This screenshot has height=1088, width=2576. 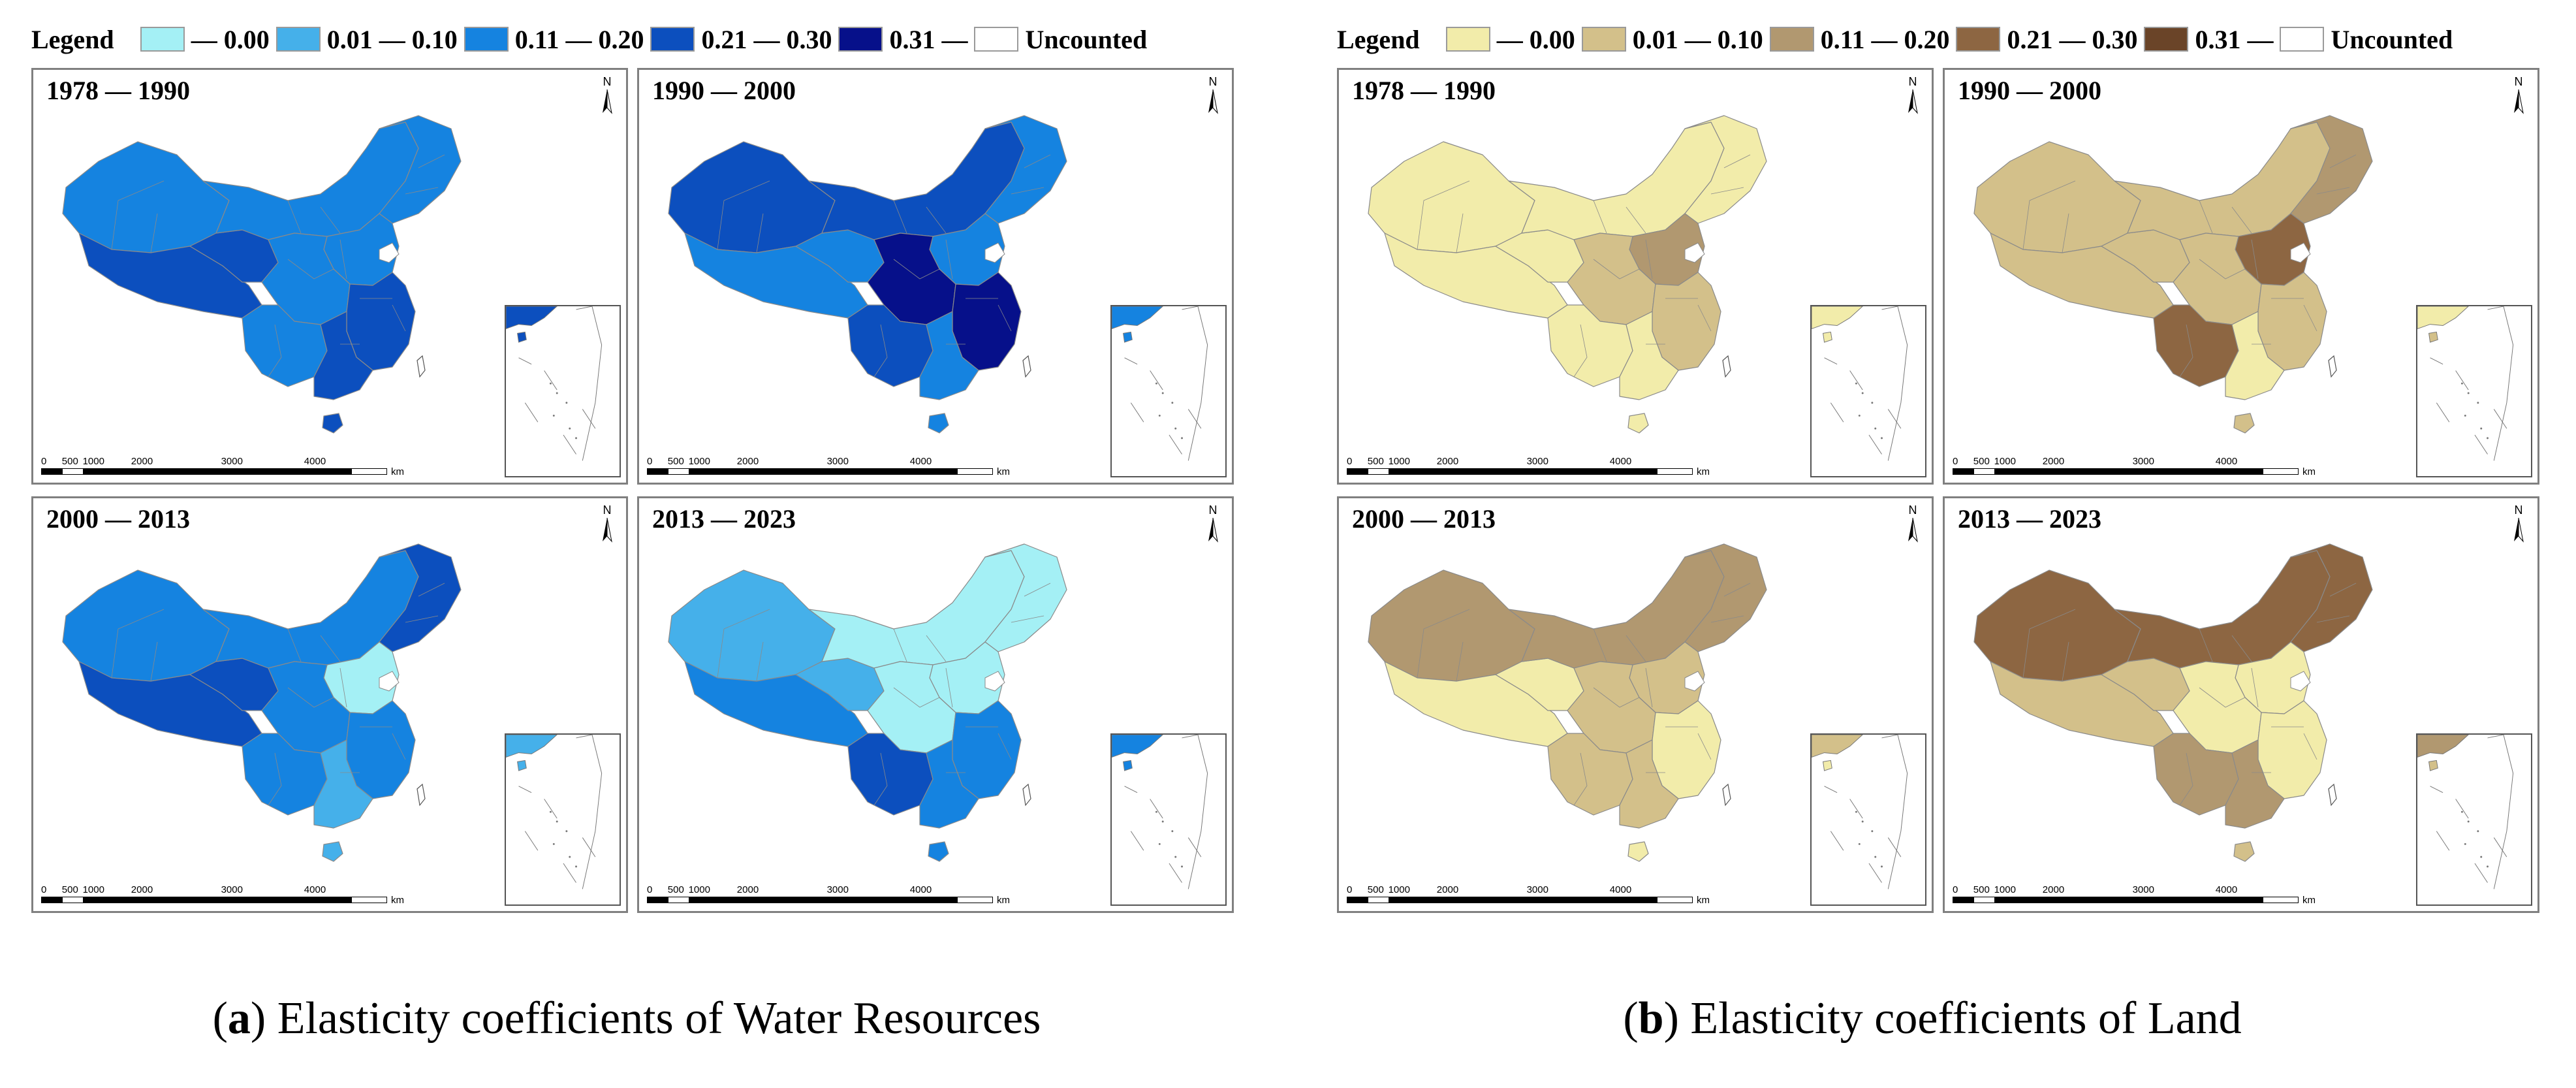 I want to click on scale-label: 1000, so click(x=699, y=461).